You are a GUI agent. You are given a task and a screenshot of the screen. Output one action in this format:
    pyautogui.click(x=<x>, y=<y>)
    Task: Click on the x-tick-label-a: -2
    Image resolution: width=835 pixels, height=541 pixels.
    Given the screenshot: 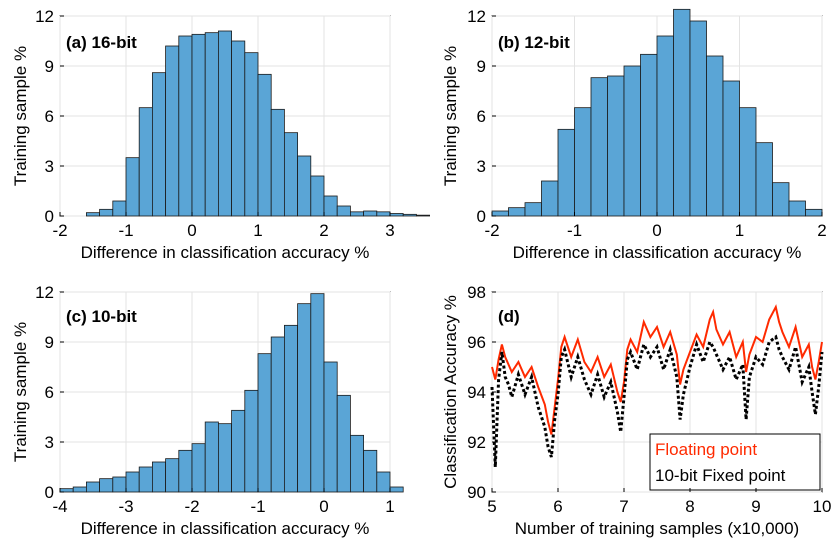 What is the action you would take?
    pyautogui.click(x=59, y=230)
    